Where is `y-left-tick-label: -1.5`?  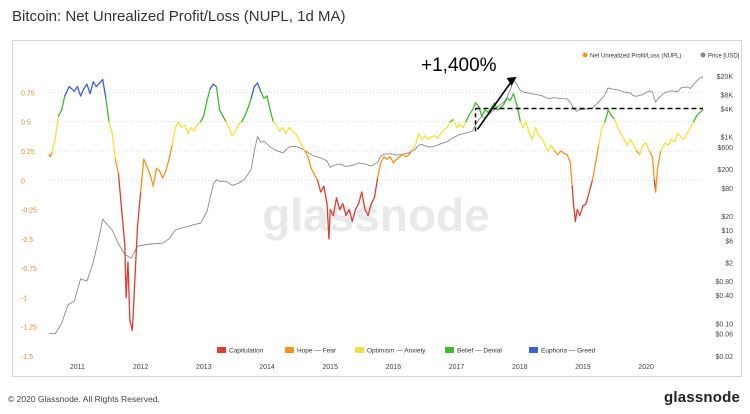
y-left-tick-label: -1.5 is located at coordinates (27, 357).